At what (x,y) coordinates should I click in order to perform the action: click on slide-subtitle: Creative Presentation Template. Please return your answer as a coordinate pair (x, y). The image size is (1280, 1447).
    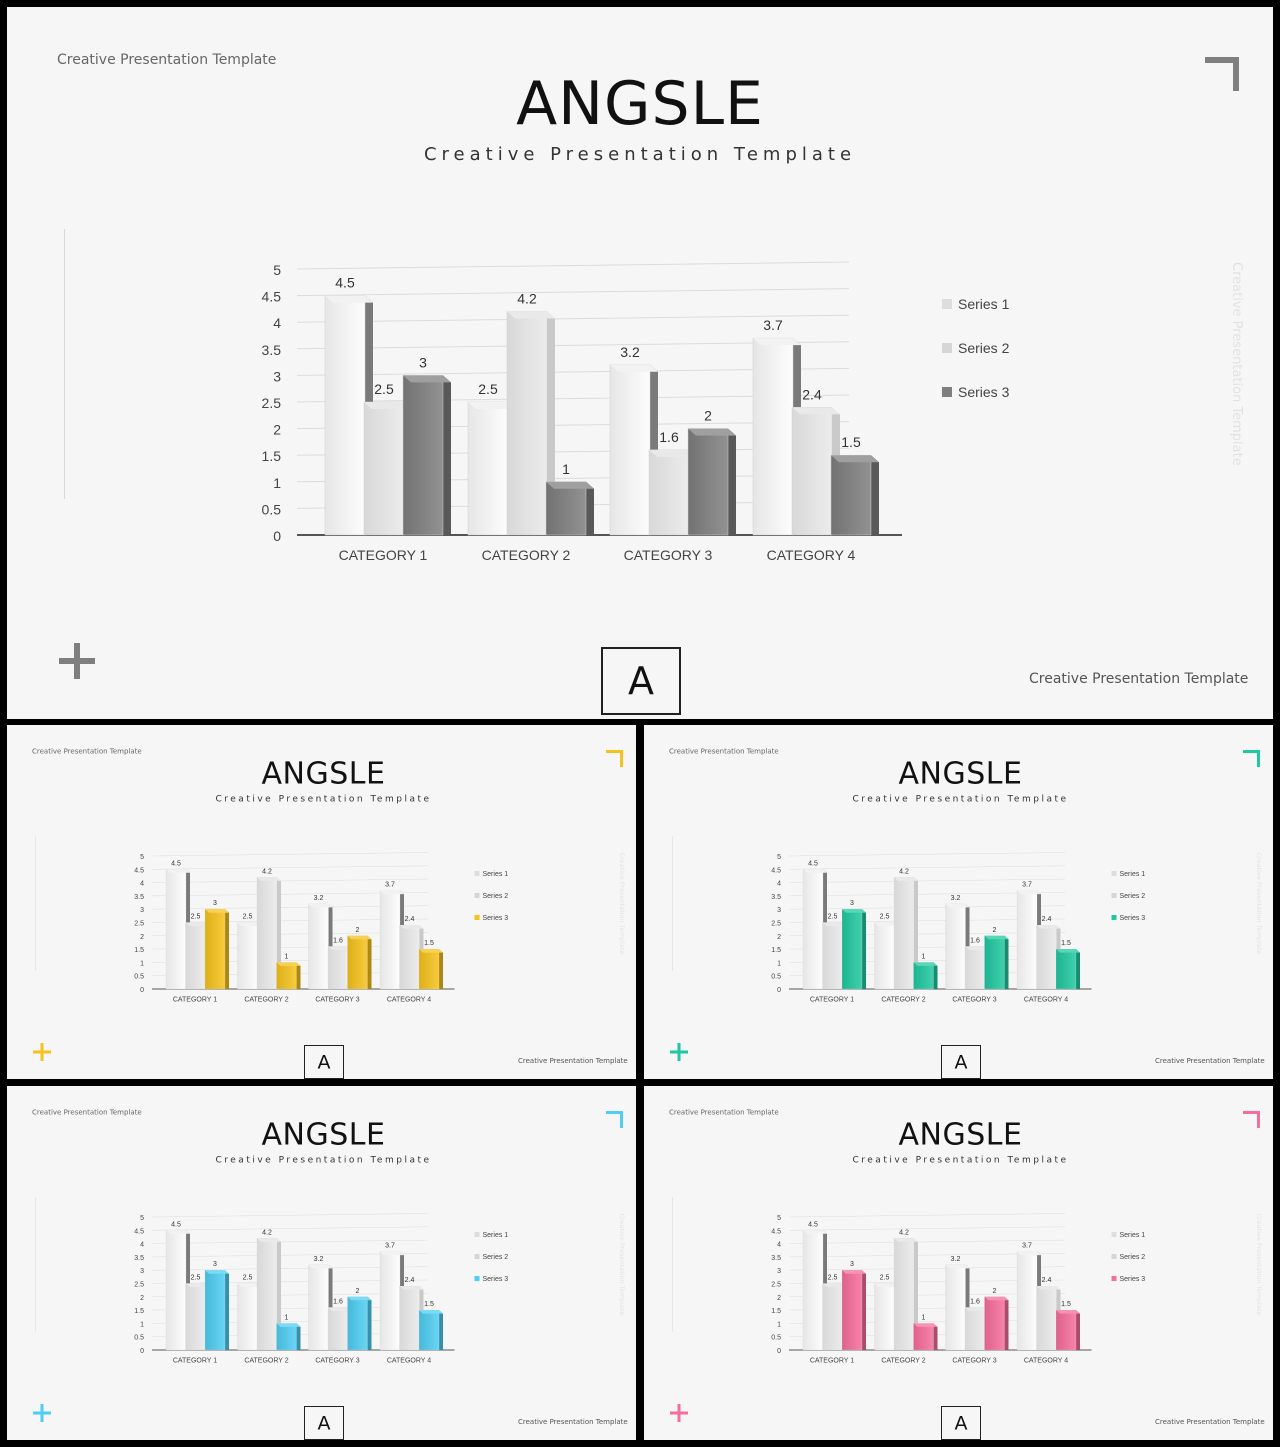
    Looking at the image, I should click on (323, 799).